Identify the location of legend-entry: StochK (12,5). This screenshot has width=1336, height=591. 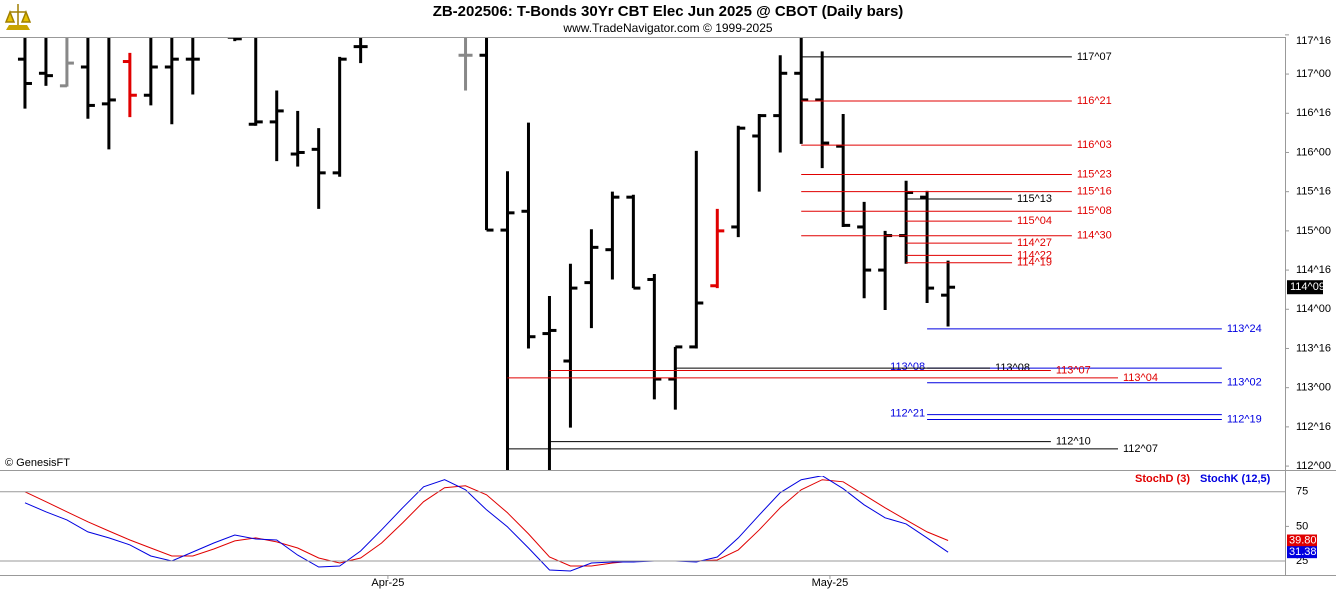
(1235, 479).